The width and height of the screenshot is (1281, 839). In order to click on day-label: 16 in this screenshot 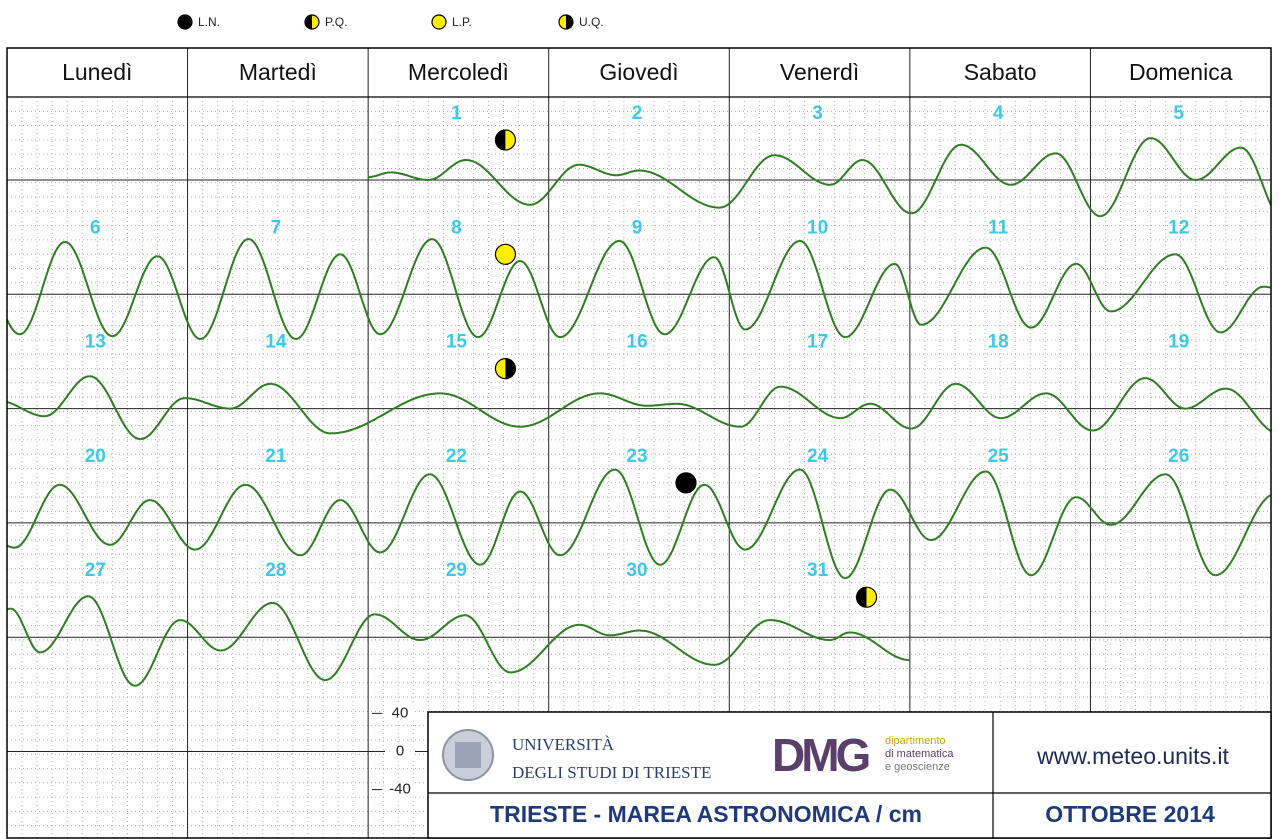, I will do `click(636, 342)`.